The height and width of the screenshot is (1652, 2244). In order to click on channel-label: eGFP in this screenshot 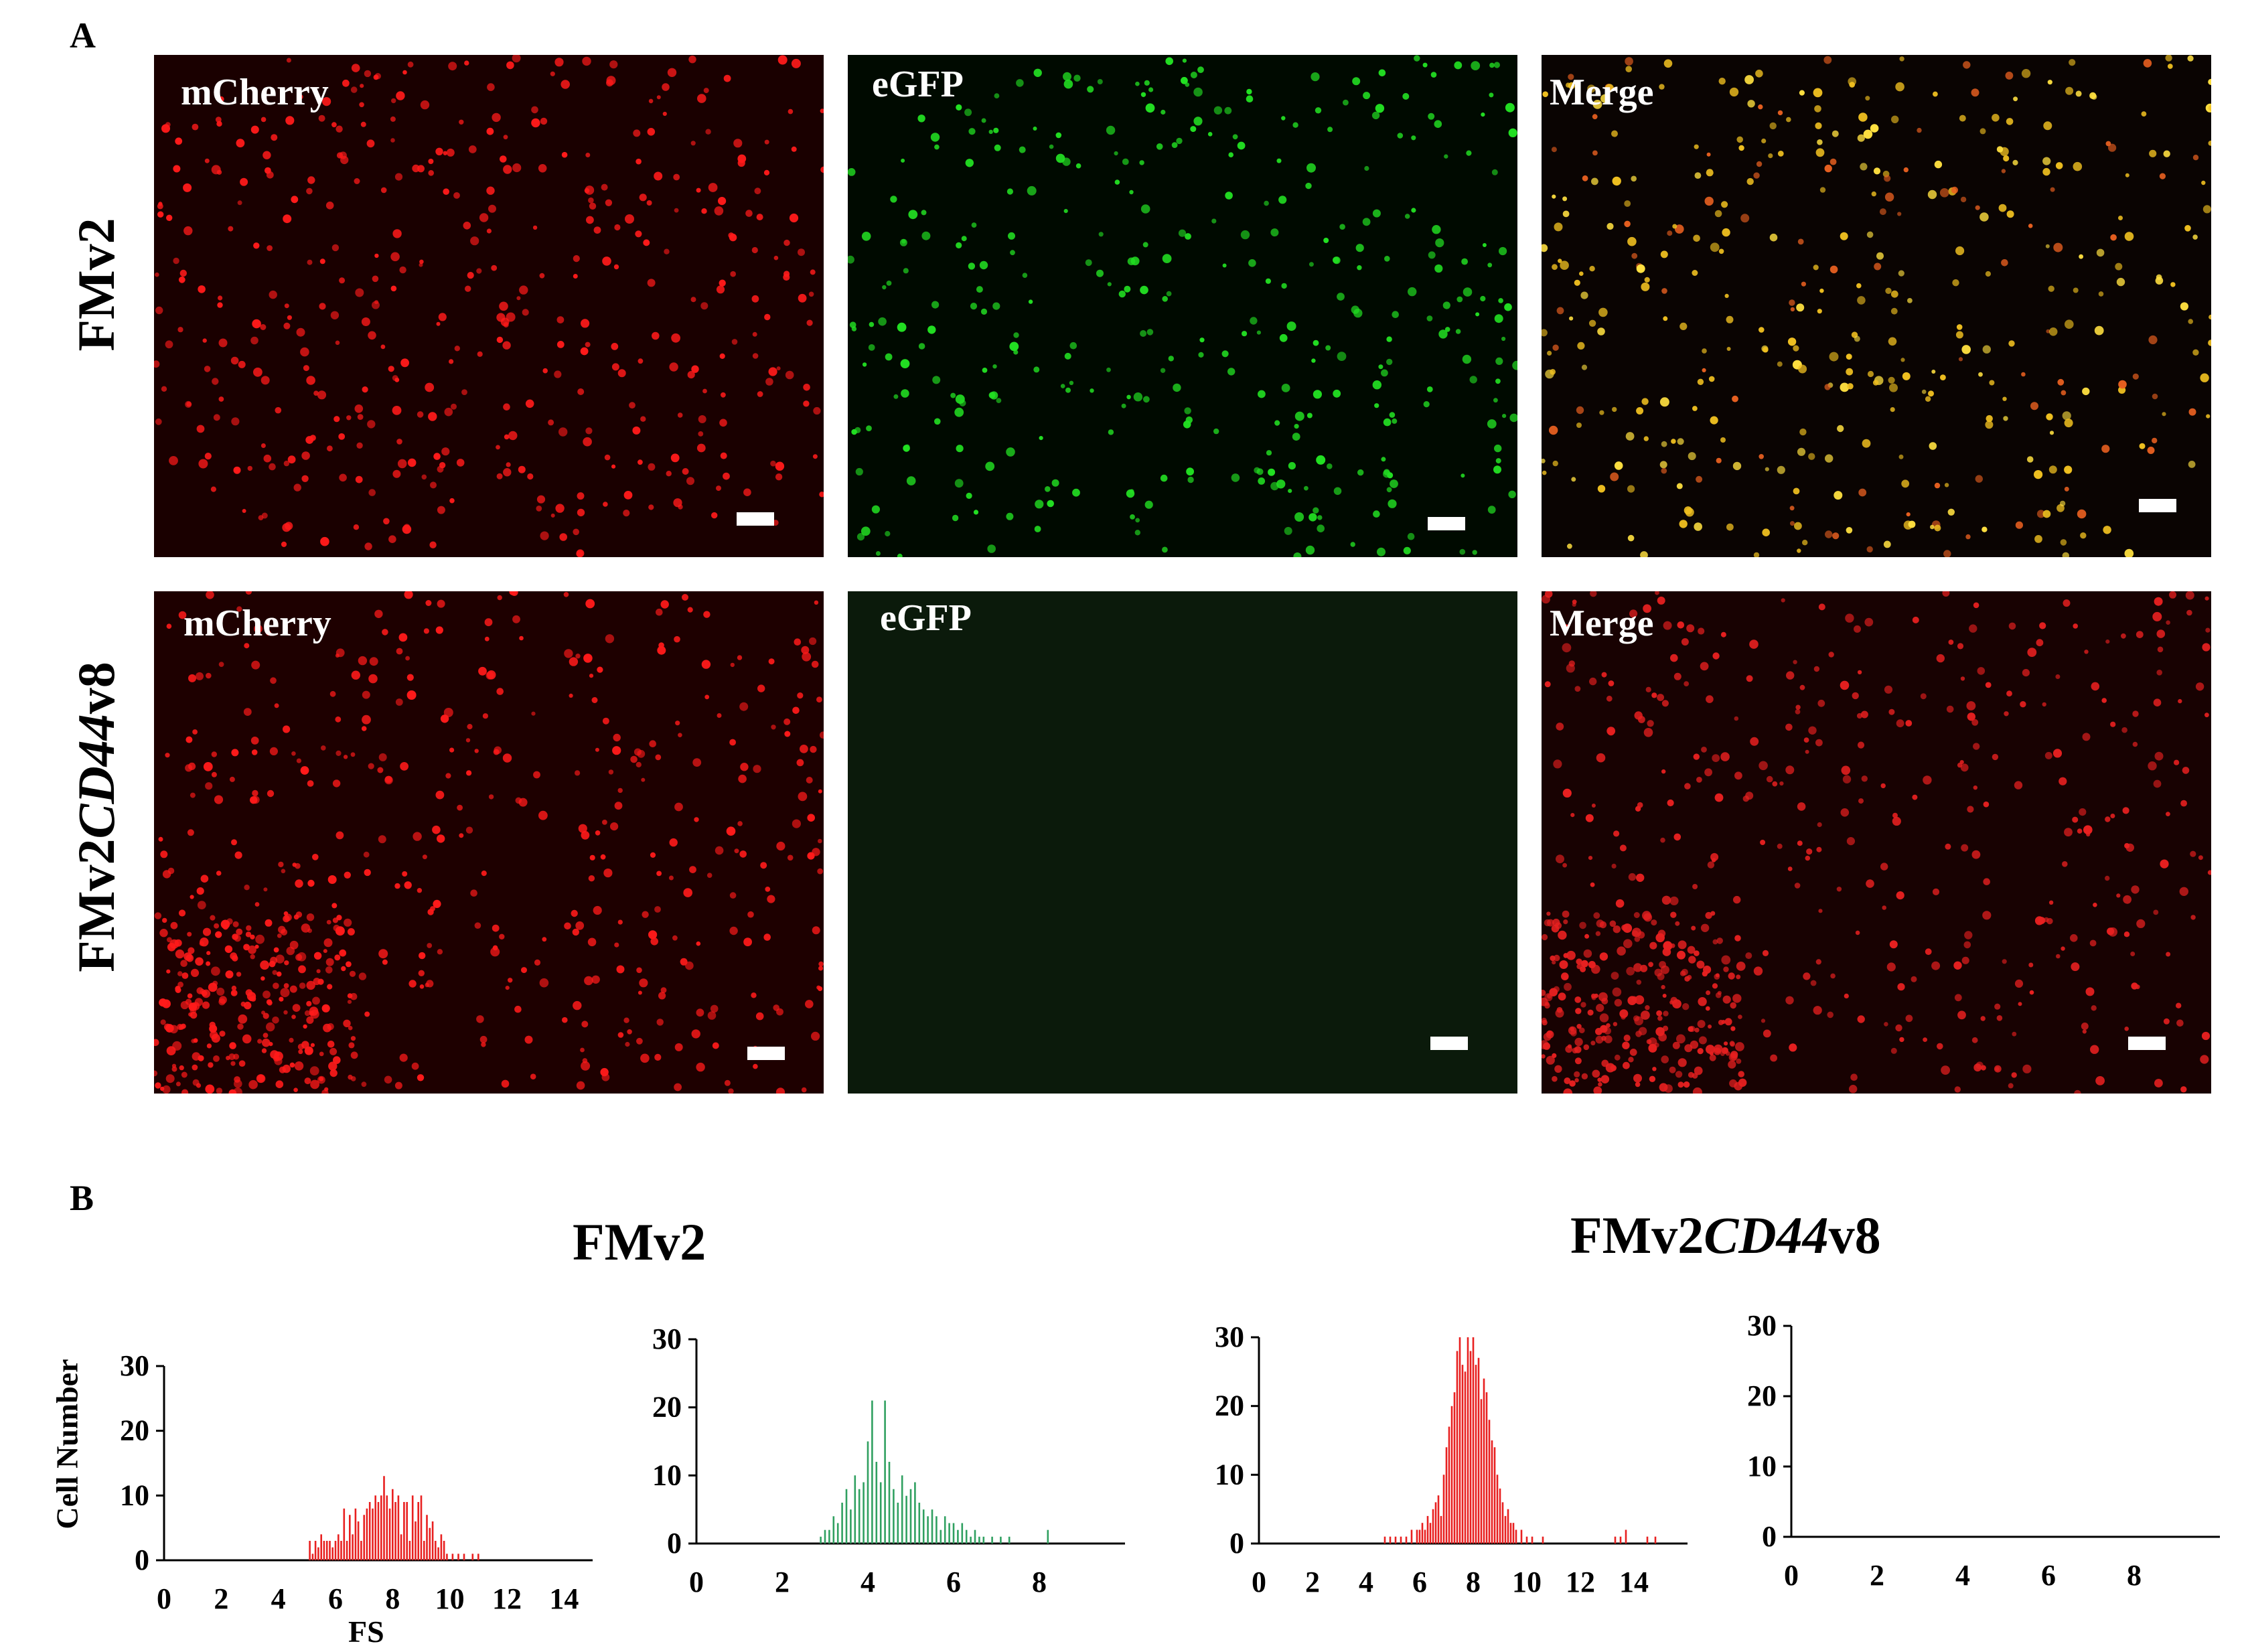, I will do `click(918, 84)`.